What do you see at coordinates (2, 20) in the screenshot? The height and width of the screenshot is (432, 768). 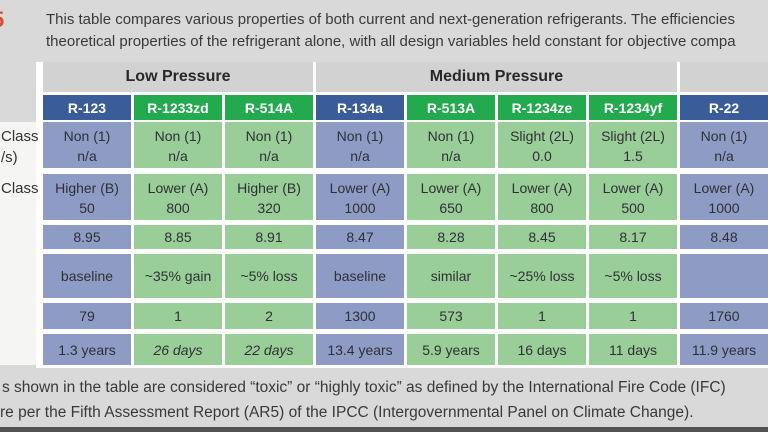 I see `margin-number: 5` at bounding box center [2, 20].